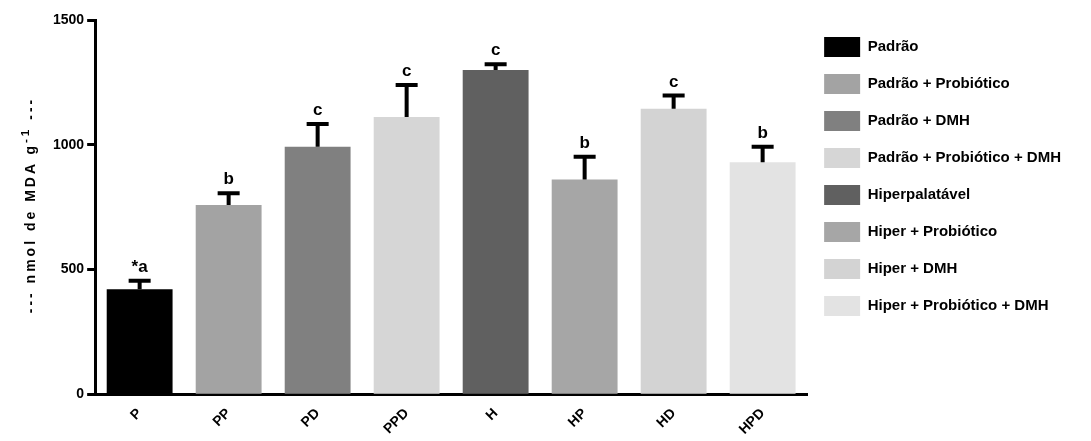  Describe the element at coordinates (68, 143) in the screenshot. I see `y-tick-label: 1000` at that location.